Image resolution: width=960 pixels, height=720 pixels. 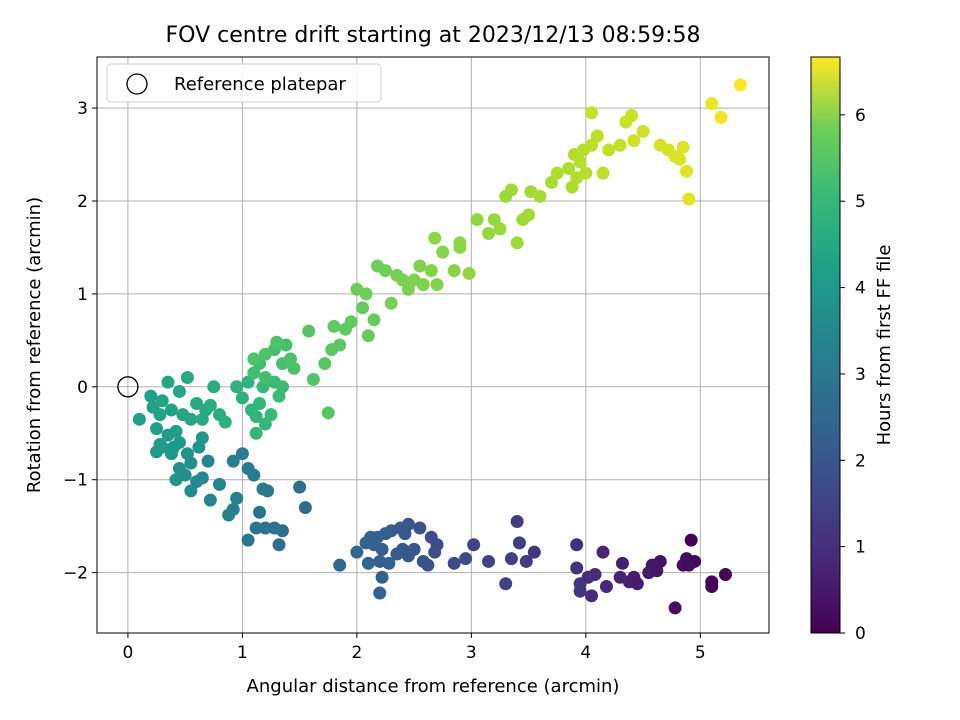 I want to click on y-tick-label: 3, so click(x=82, y=109).